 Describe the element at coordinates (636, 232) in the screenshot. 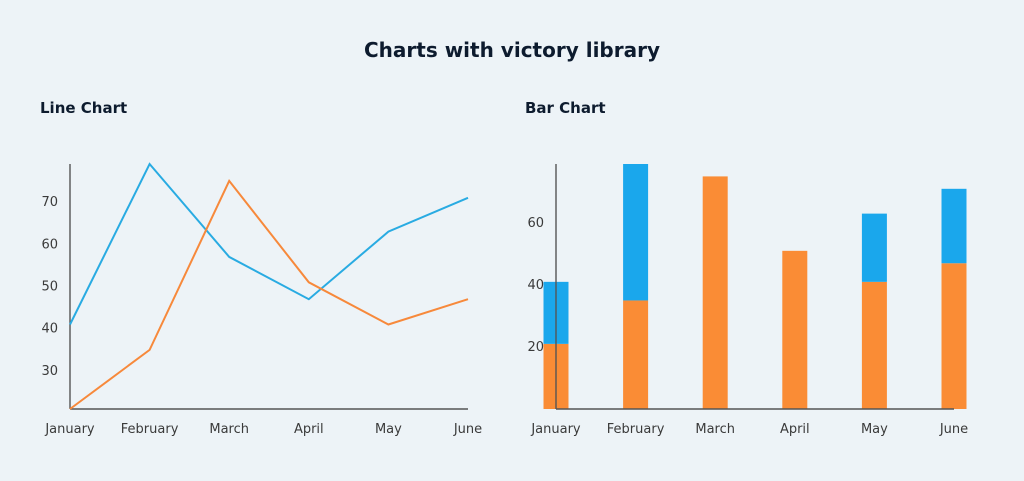

I see `bar-series-2-february` at that location.